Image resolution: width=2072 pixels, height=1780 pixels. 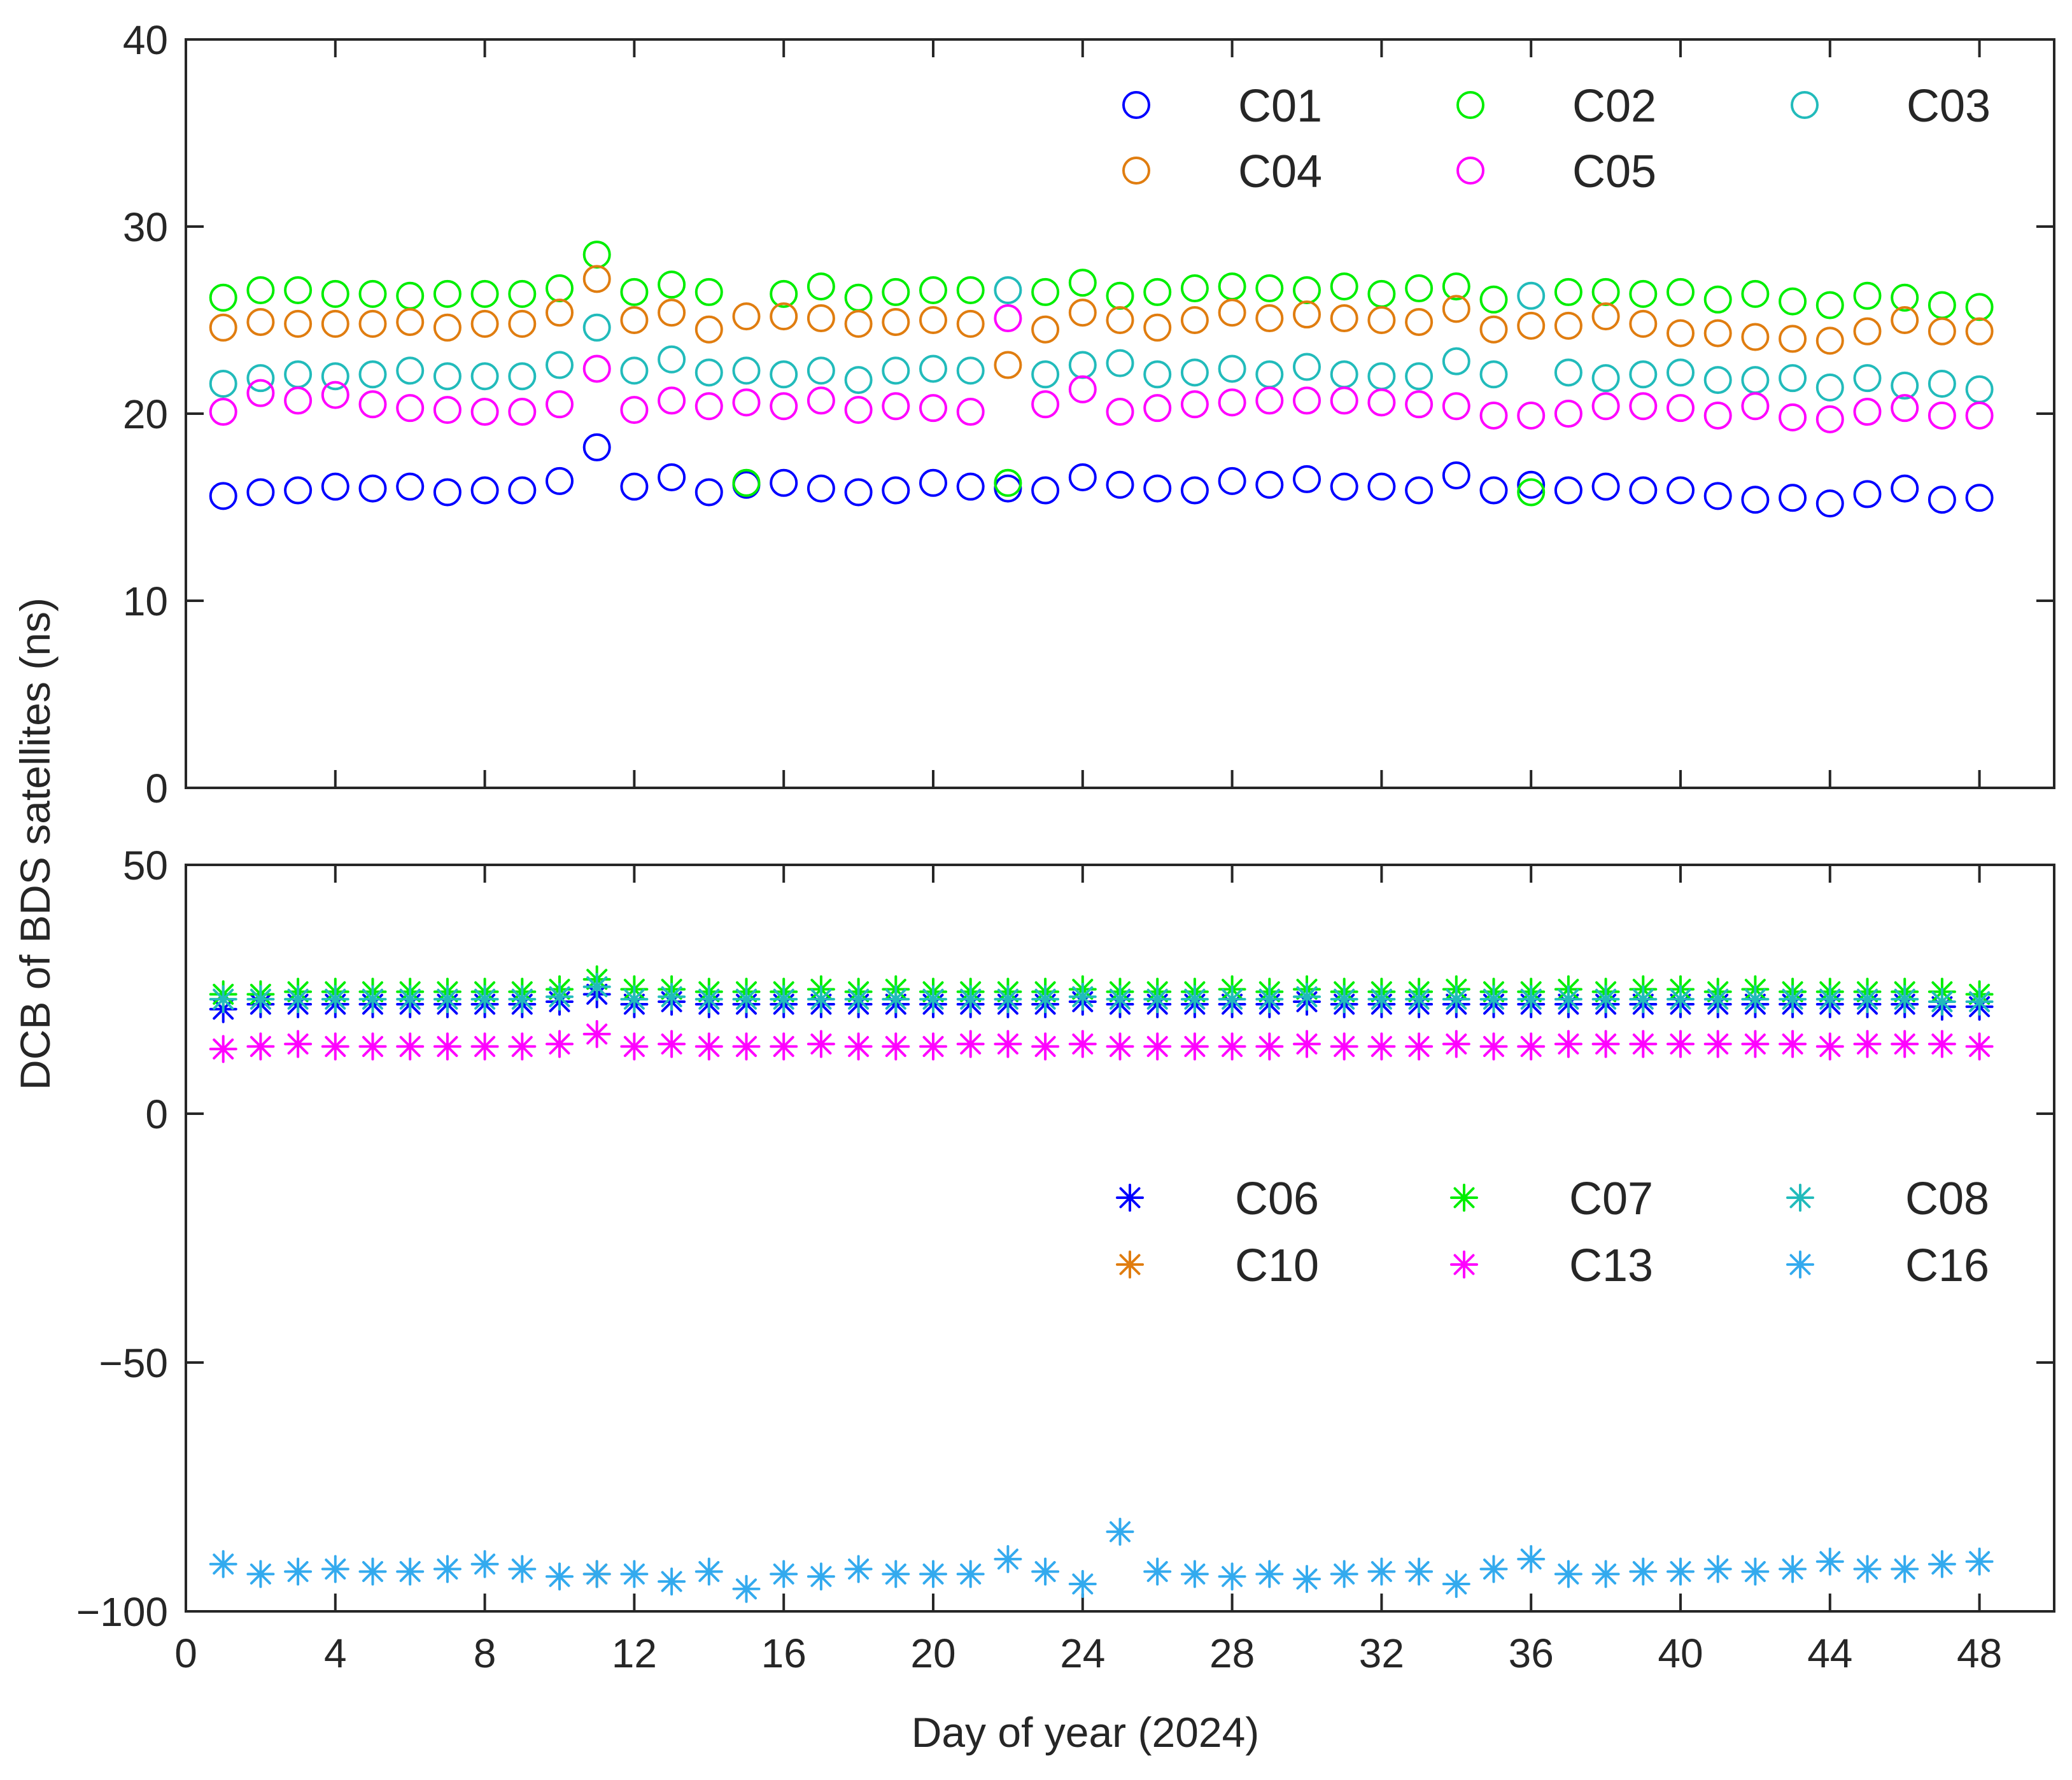 What do you see at coordinates (1102, 475) in the screenshot?
I see `series-c01` at bounding box center [1102, 475].